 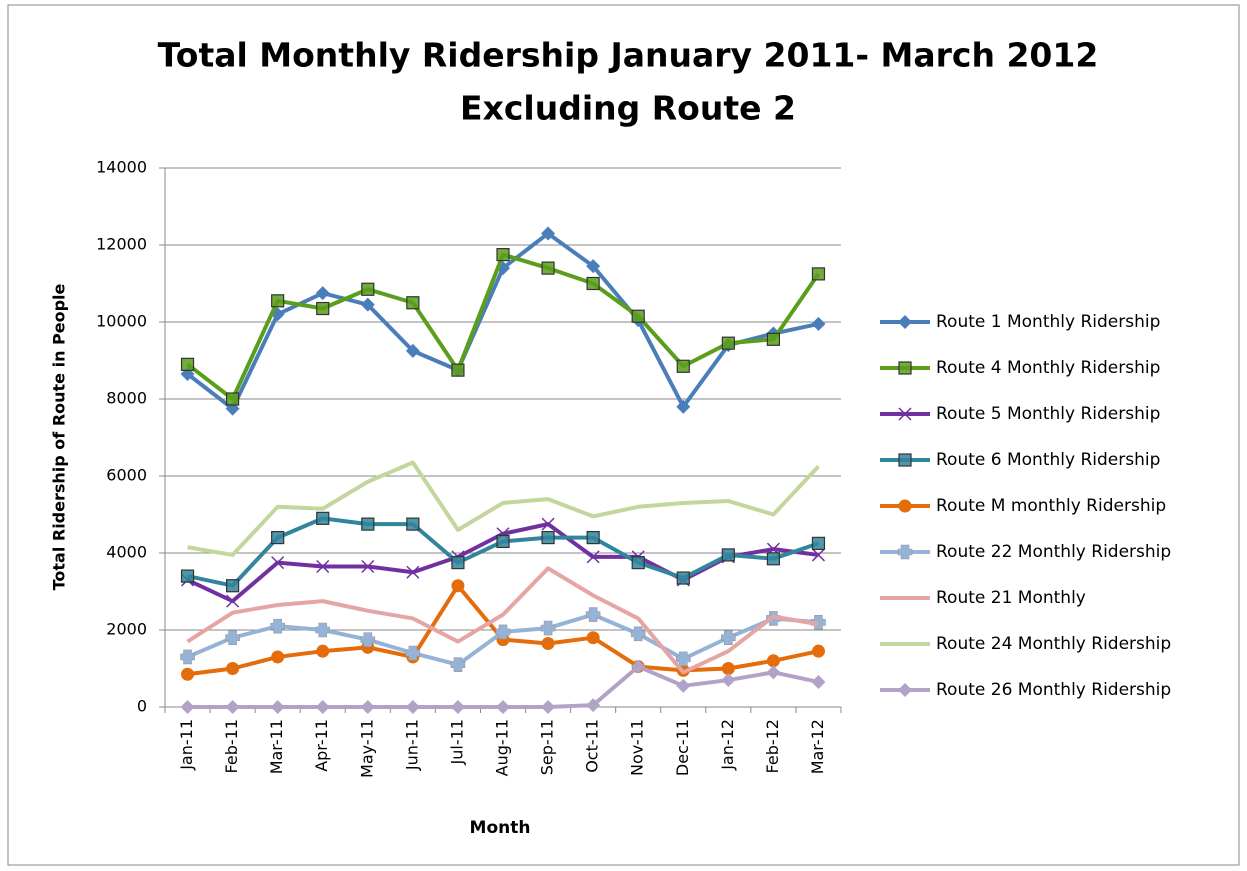 What do you see at coordinates (1053, 552) in the screenshot?
I see `legend-label: Route 22 Monthly Ridership` at bounding box center [1053, 552].